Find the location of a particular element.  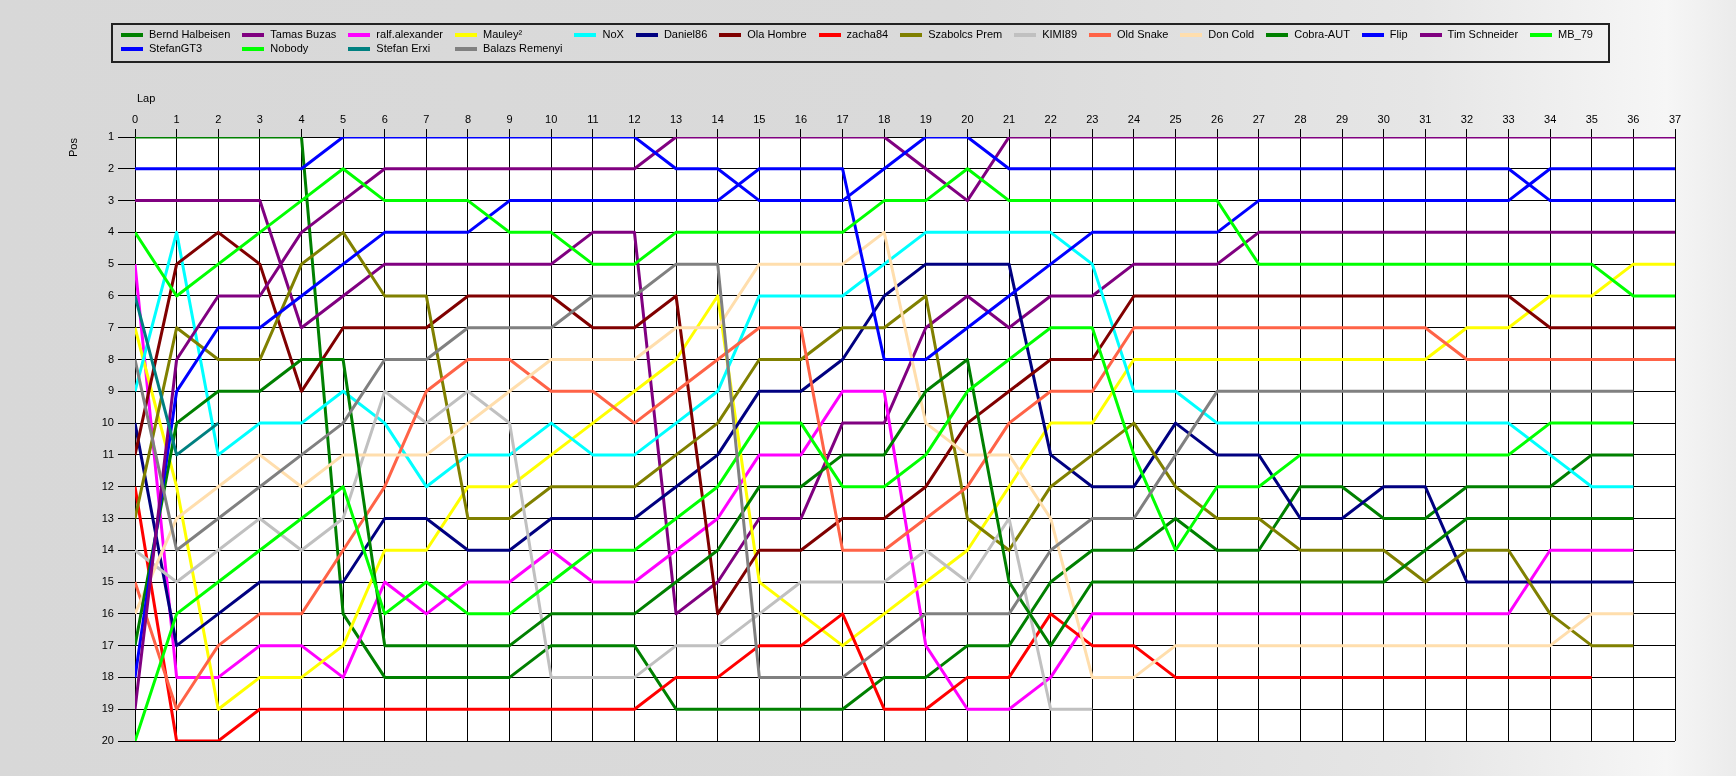

y-tick-label: 3 is located at coordinates (110, 199).